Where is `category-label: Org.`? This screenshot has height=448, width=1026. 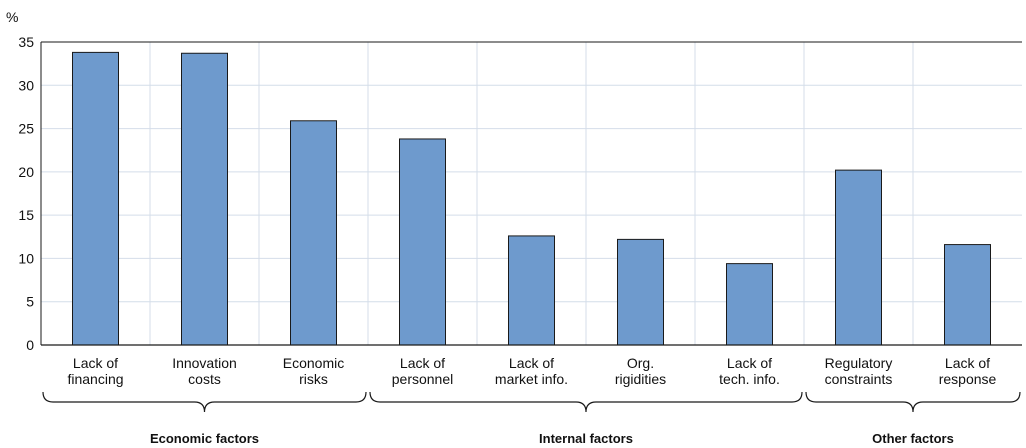
category-label: Org. is located at coordinates (640, 363).